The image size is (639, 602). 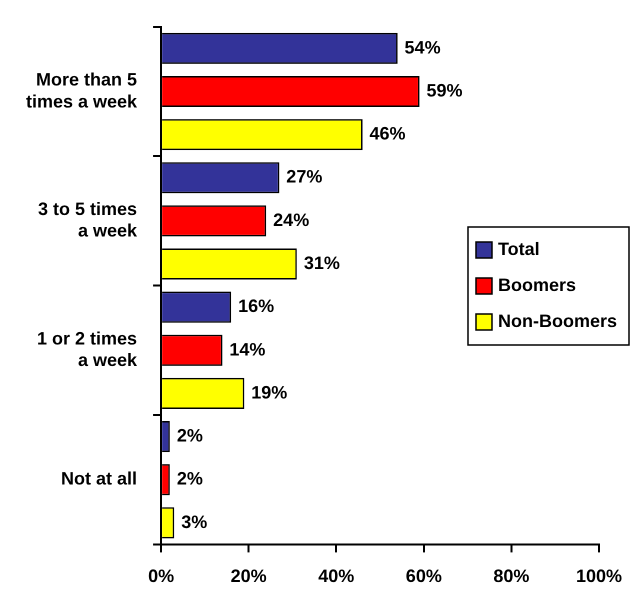 I want to click on x-tick-label: 20%, so click(x=248, y=576).